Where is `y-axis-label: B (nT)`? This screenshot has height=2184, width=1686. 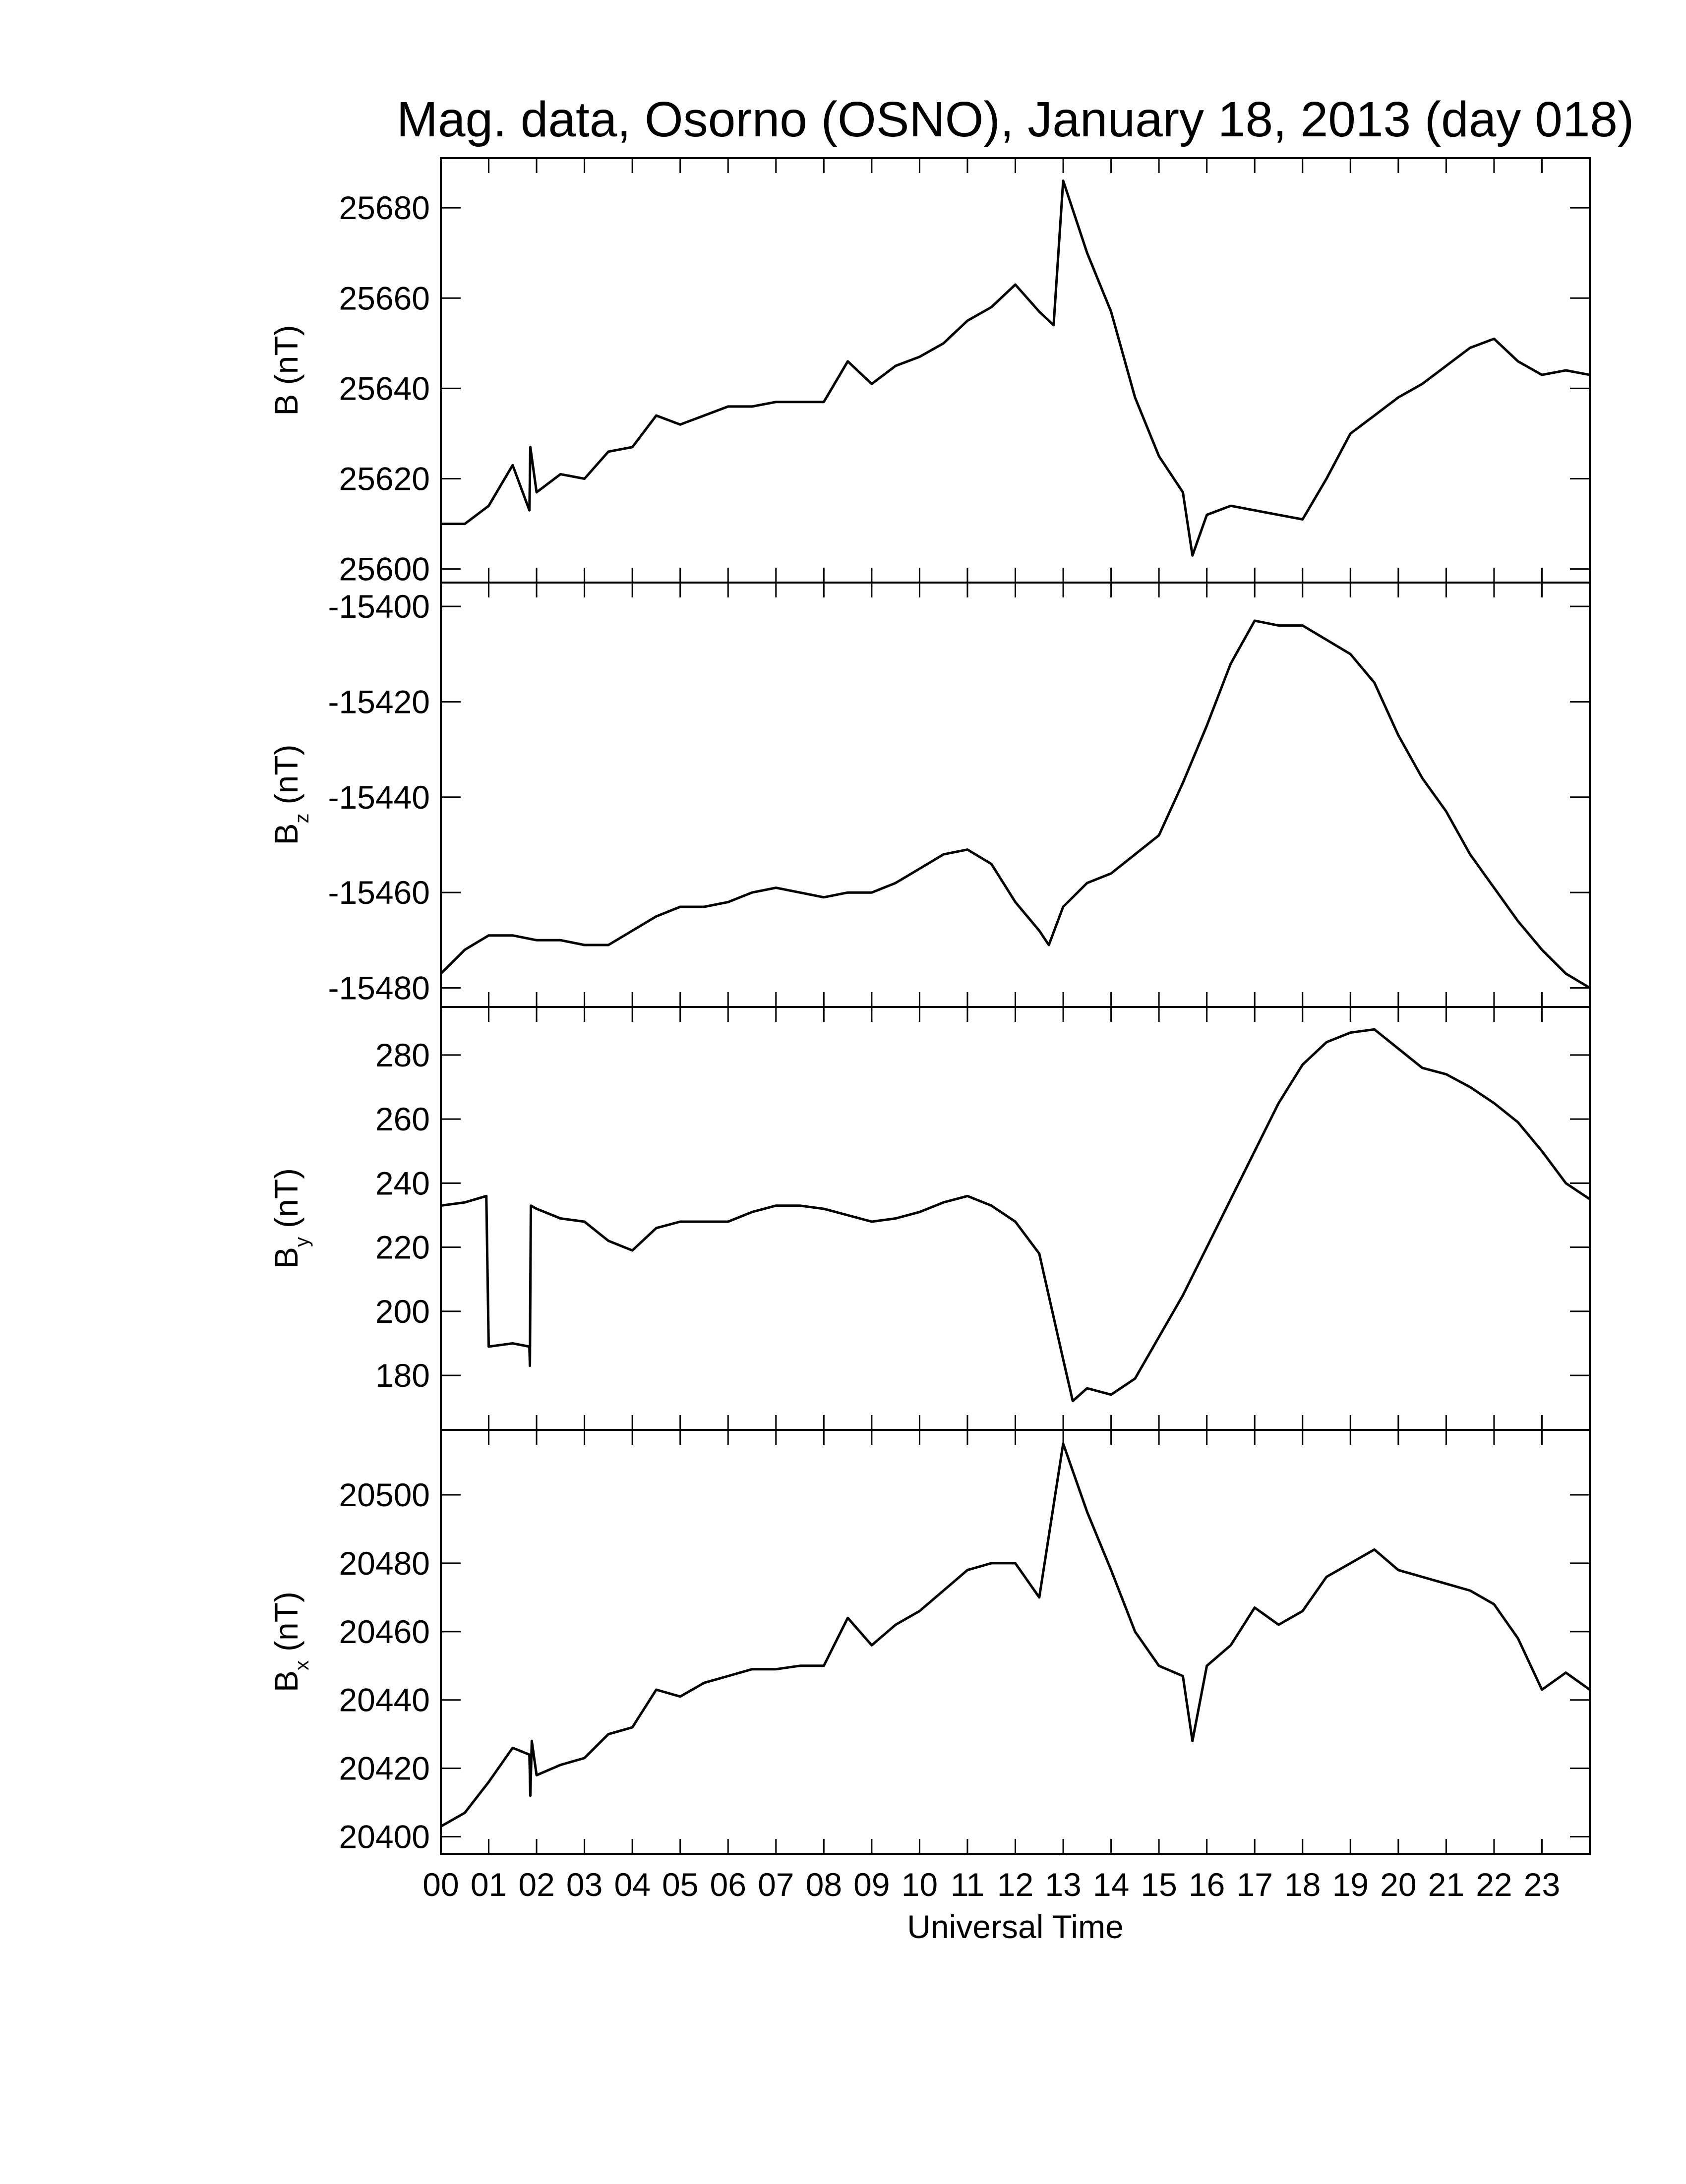 y-axis-label: B (nT) is located at coordinates (286, 370).